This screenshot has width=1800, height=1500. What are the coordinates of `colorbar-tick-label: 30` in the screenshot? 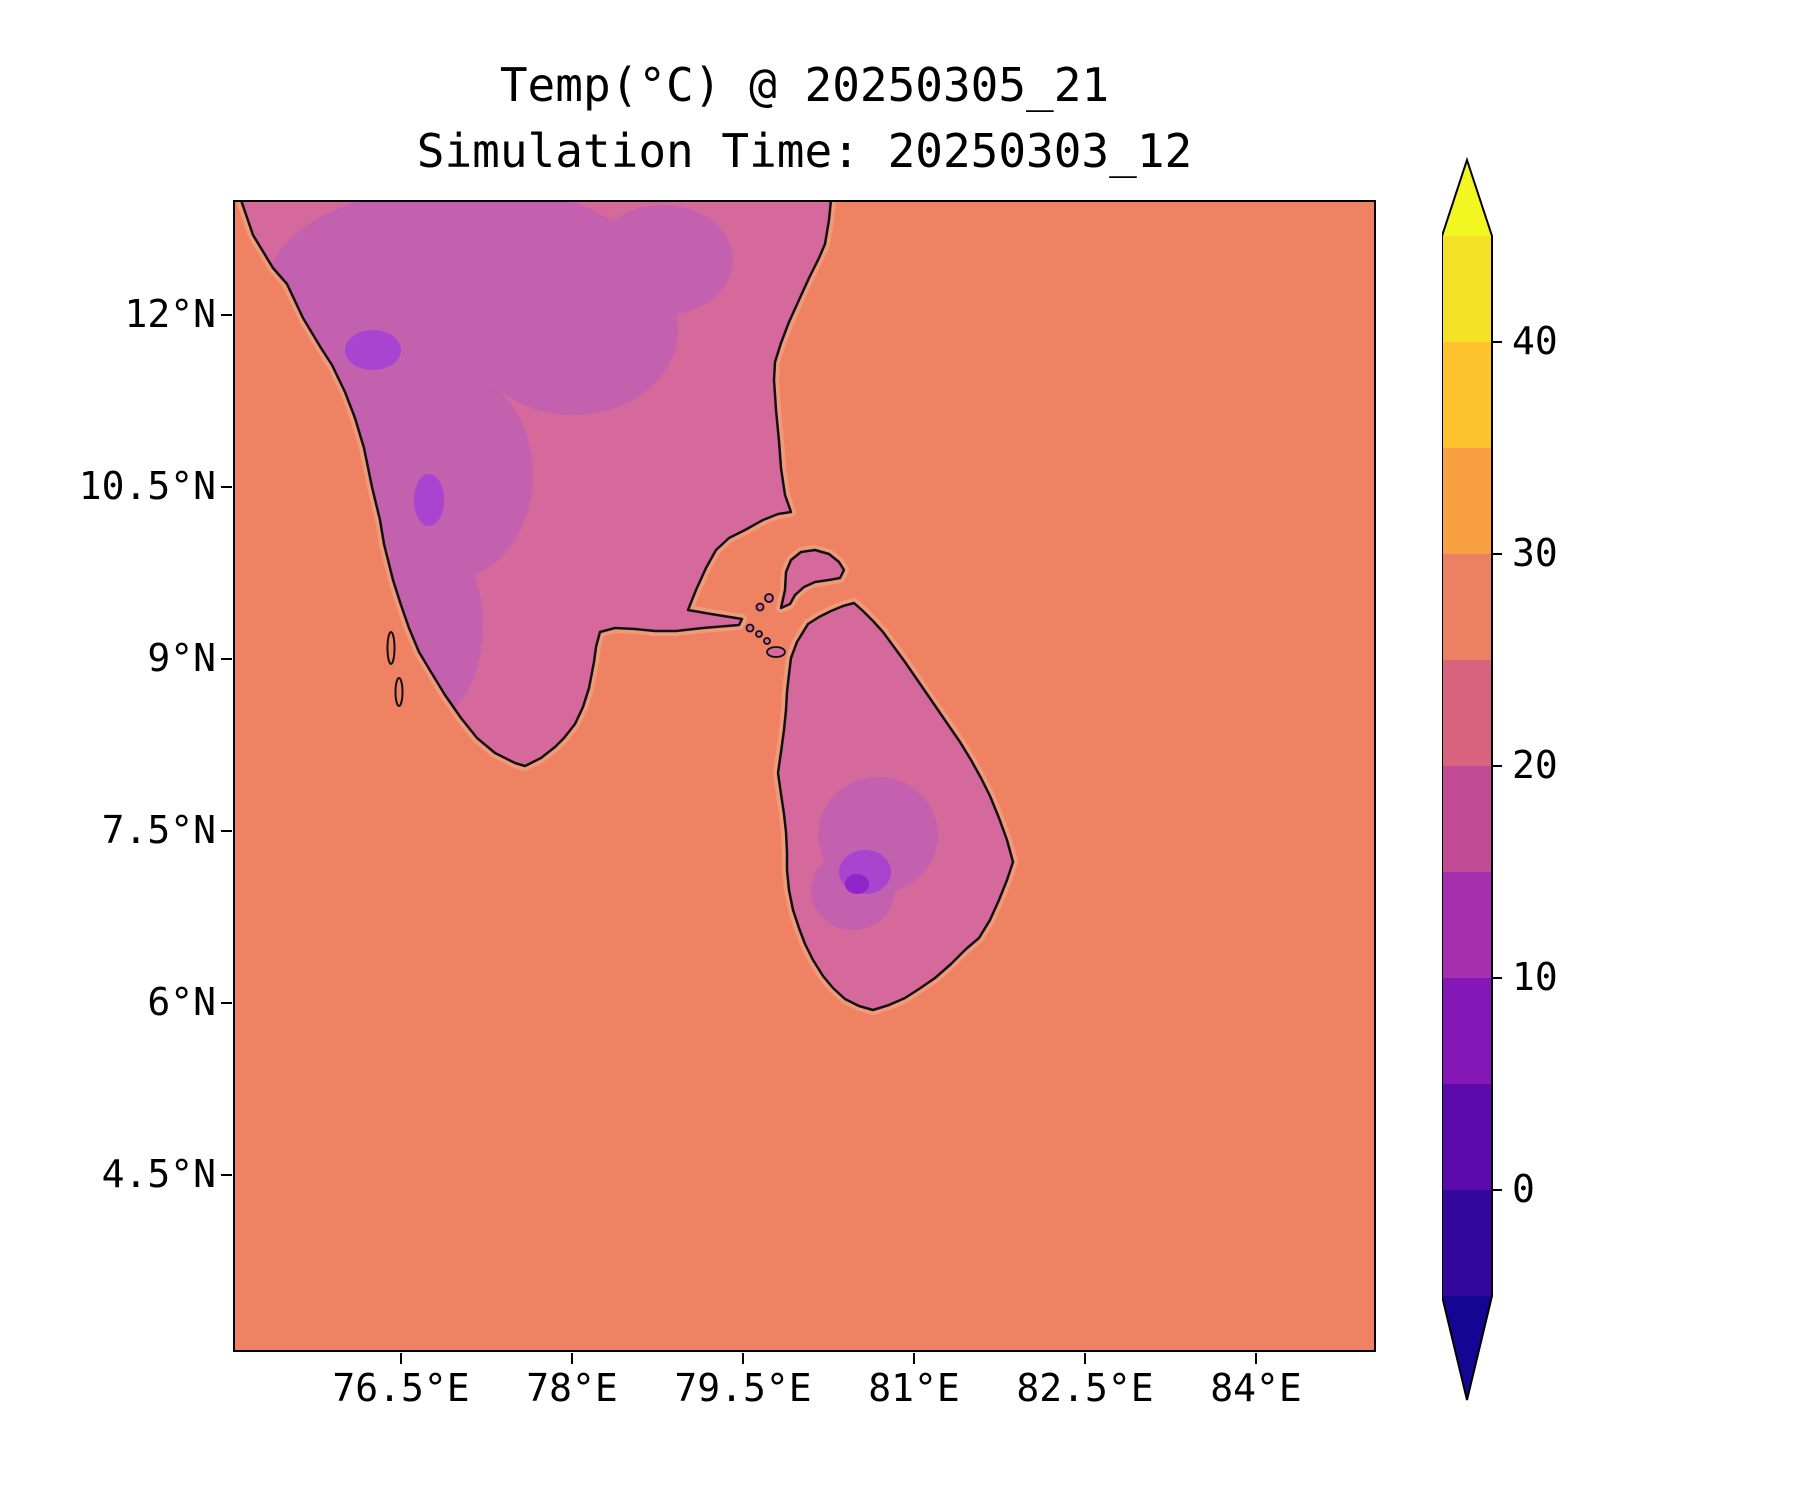 It's located at (1535, 553).